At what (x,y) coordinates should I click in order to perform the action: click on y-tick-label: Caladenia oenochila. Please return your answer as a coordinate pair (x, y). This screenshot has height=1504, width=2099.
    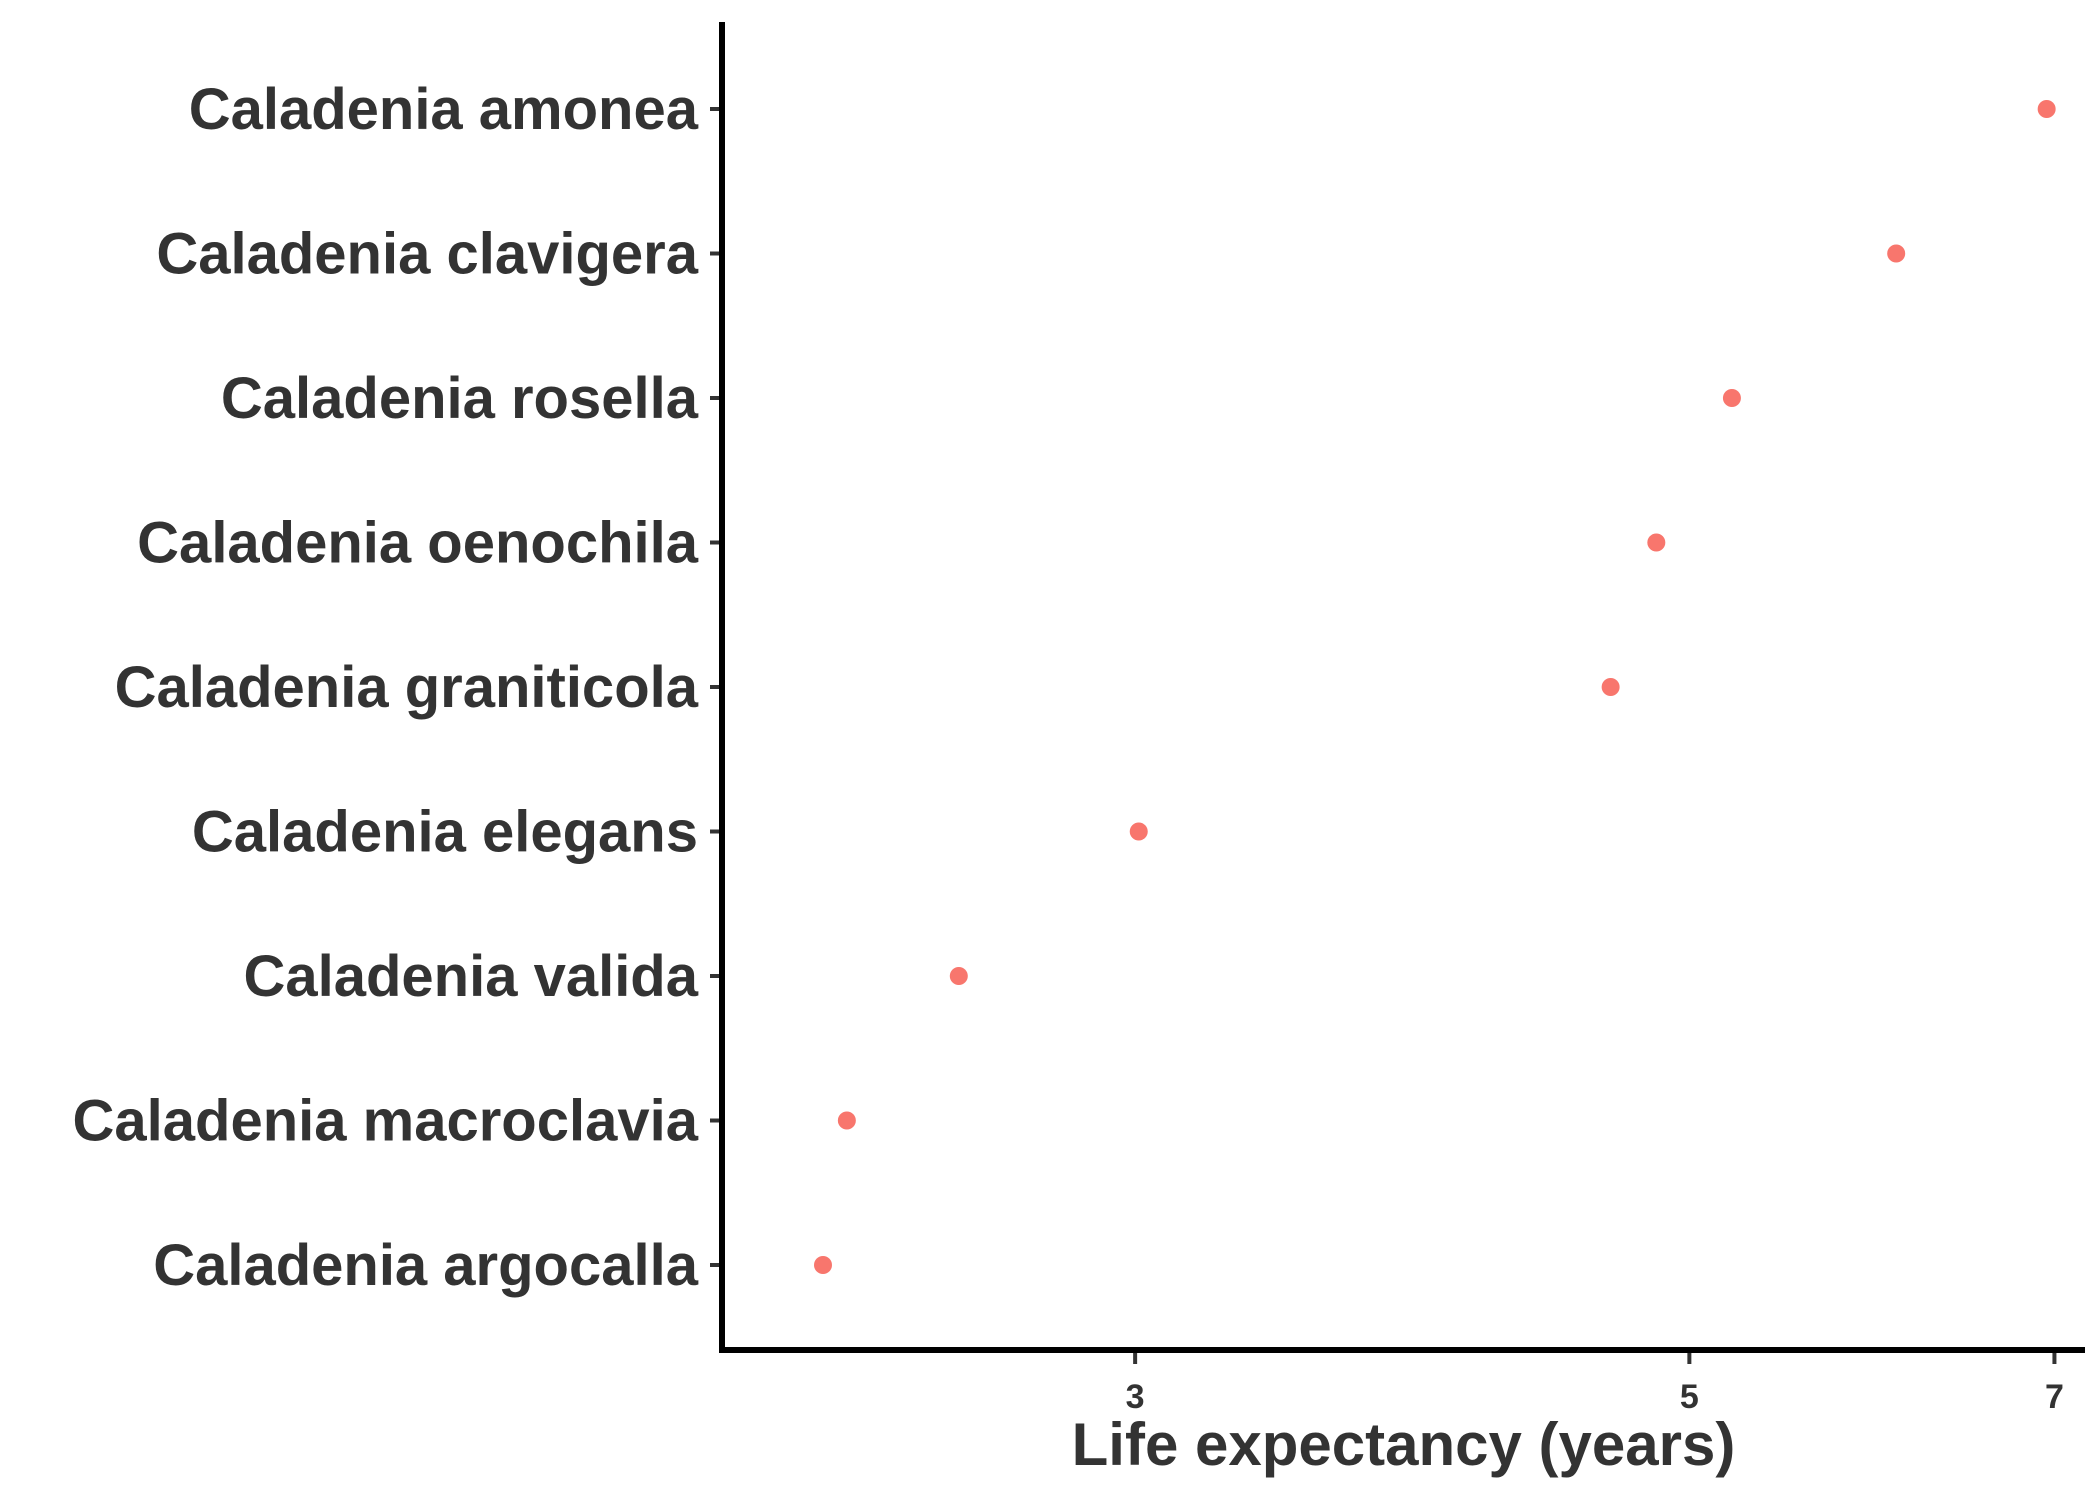
    Looking at the image, I should click on (418, 543).